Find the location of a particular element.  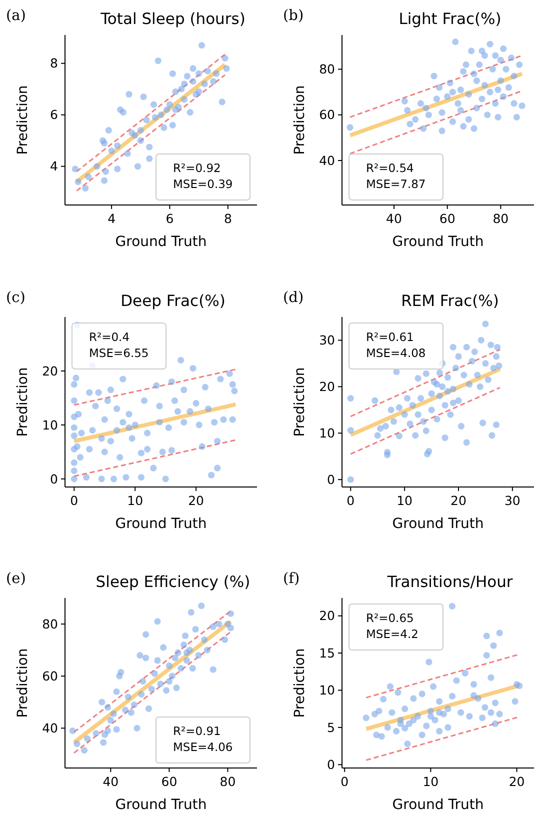

x-tick-label: 20 is located at coordinates (458, 500).